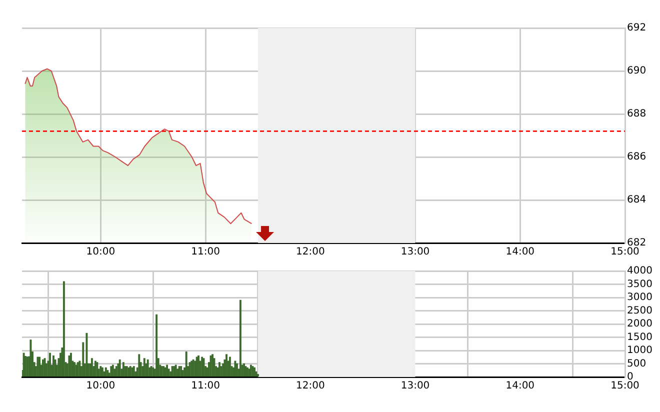 The width and height of the screenshot is (660, 412). Describe the element at coordinates (639, 298) in the screenshot. I see `y-tick-label: 3000` at that location.